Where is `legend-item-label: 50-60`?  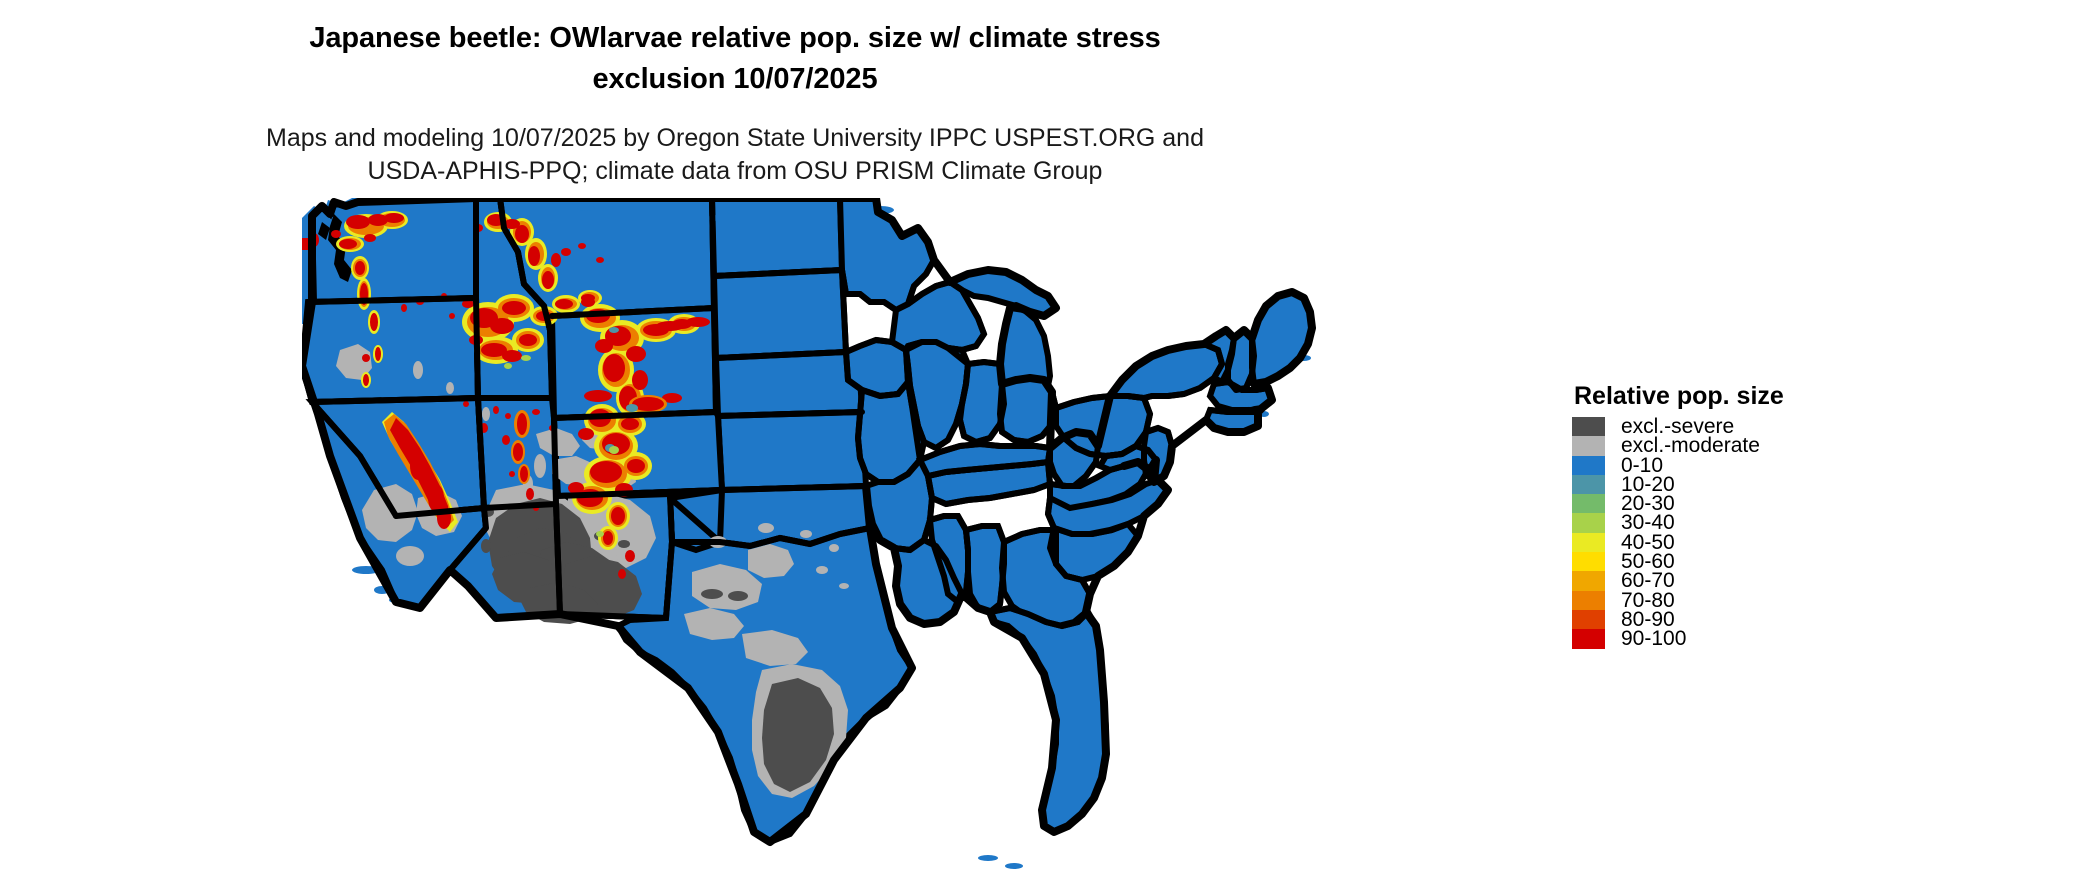 legend-item-label: 50-60 is located at coordinates (1648, 562).